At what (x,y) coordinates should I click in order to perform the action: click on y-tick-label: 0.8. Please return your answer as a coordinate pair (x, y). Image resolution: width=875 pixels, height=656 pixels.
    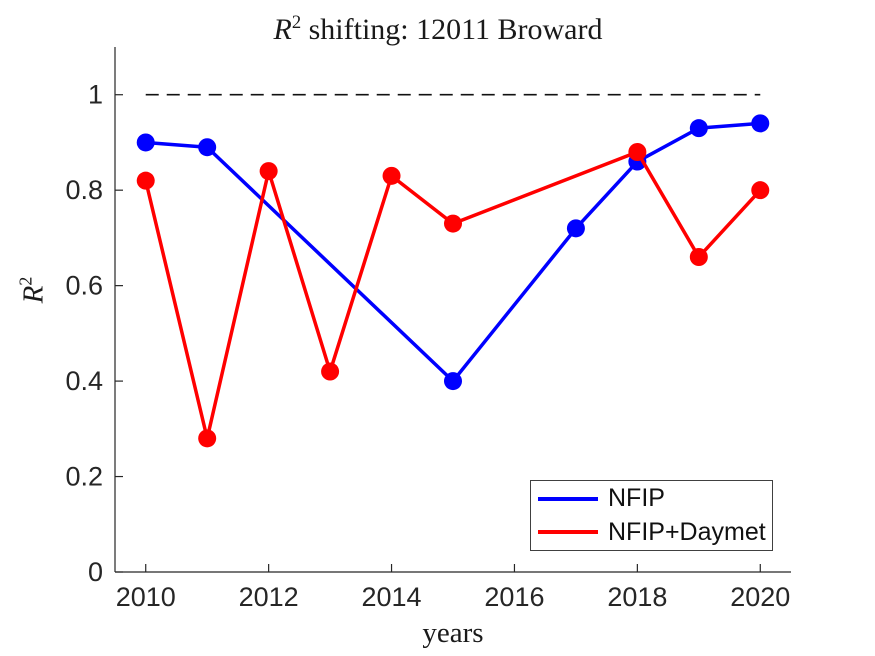
    Looking at the image, I should click on (84, 190).